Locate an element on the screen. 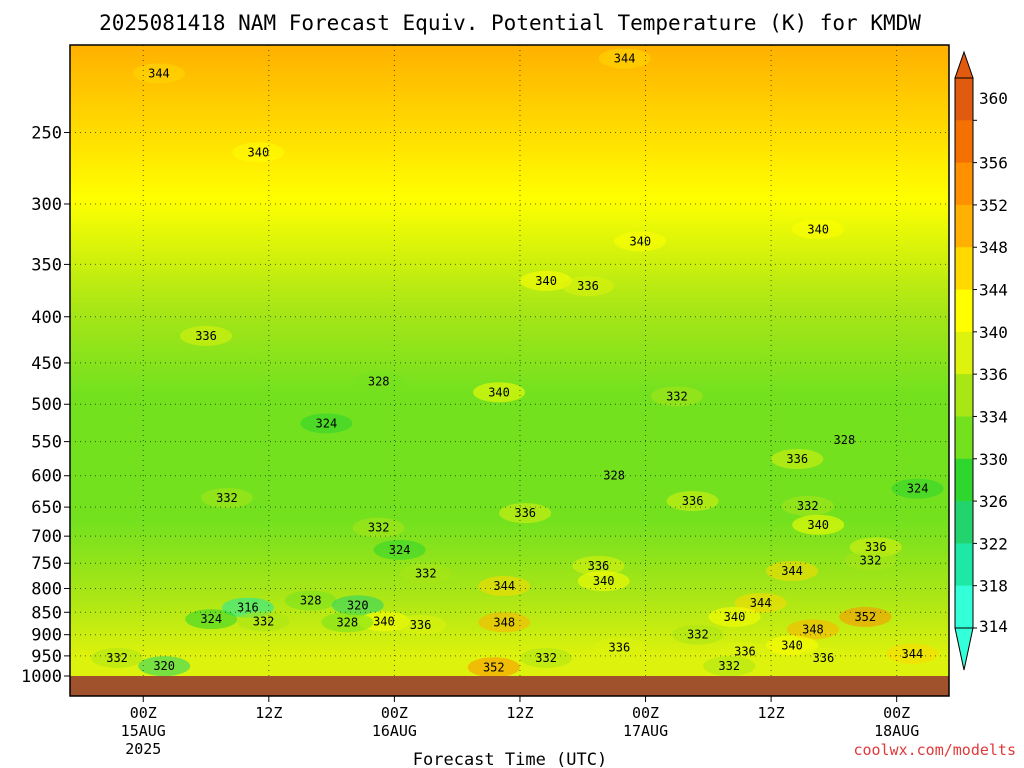  y-tick-label: 550 is located at coordinates (46, 443).